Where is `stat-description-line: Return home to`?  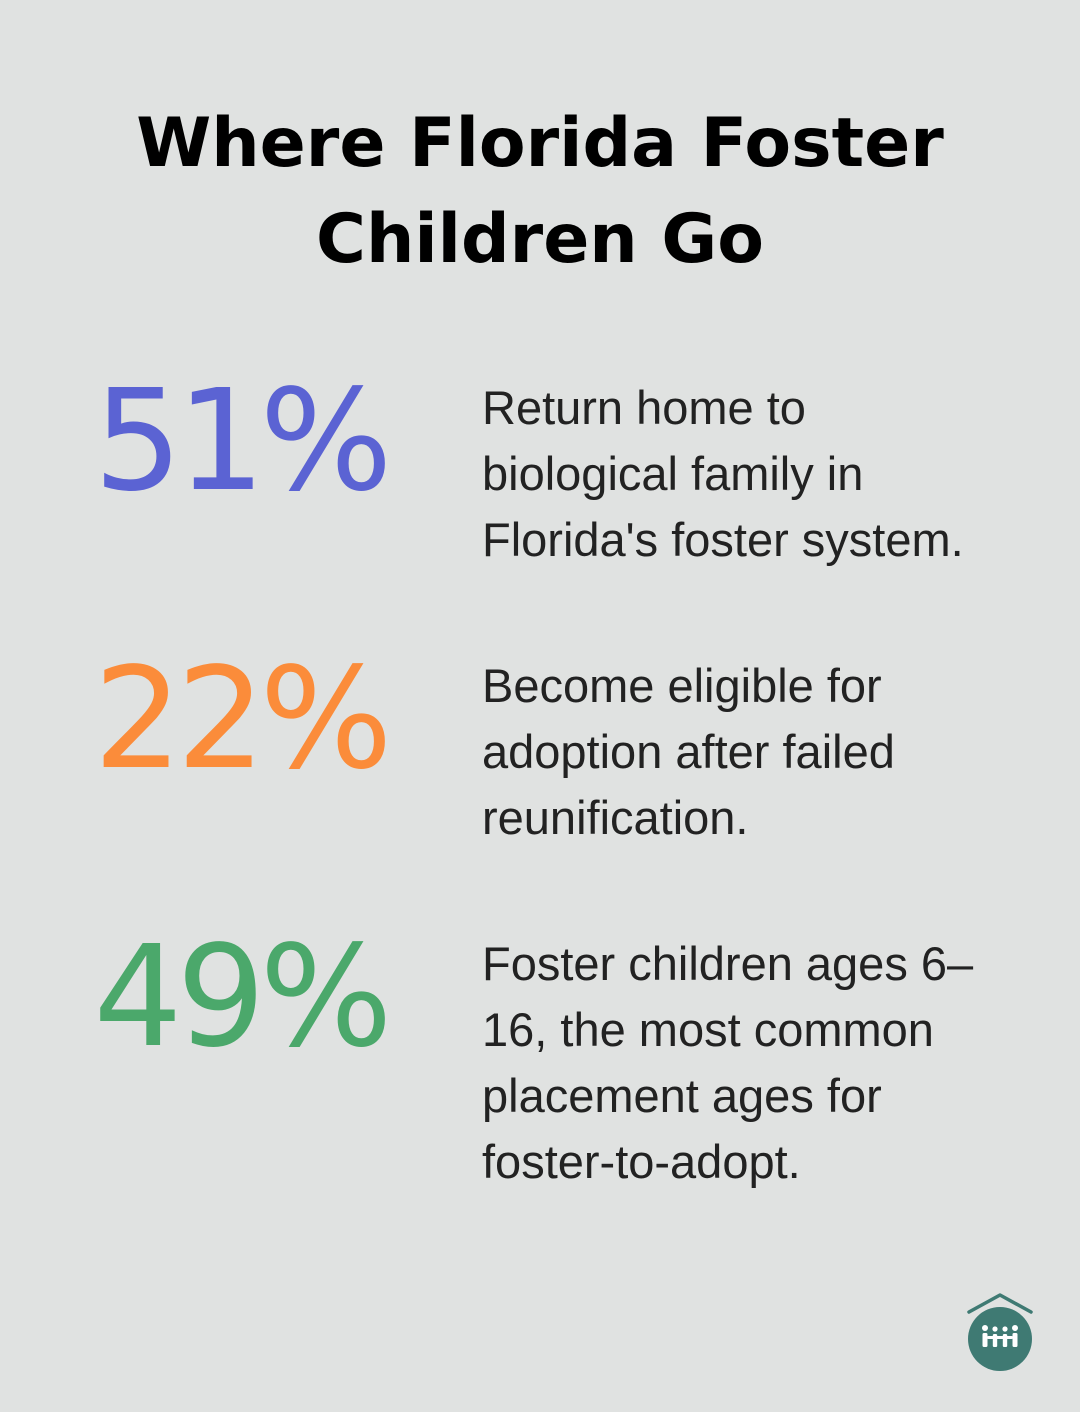 stat-description-line: Return home to is located at coordinates (644, 407).